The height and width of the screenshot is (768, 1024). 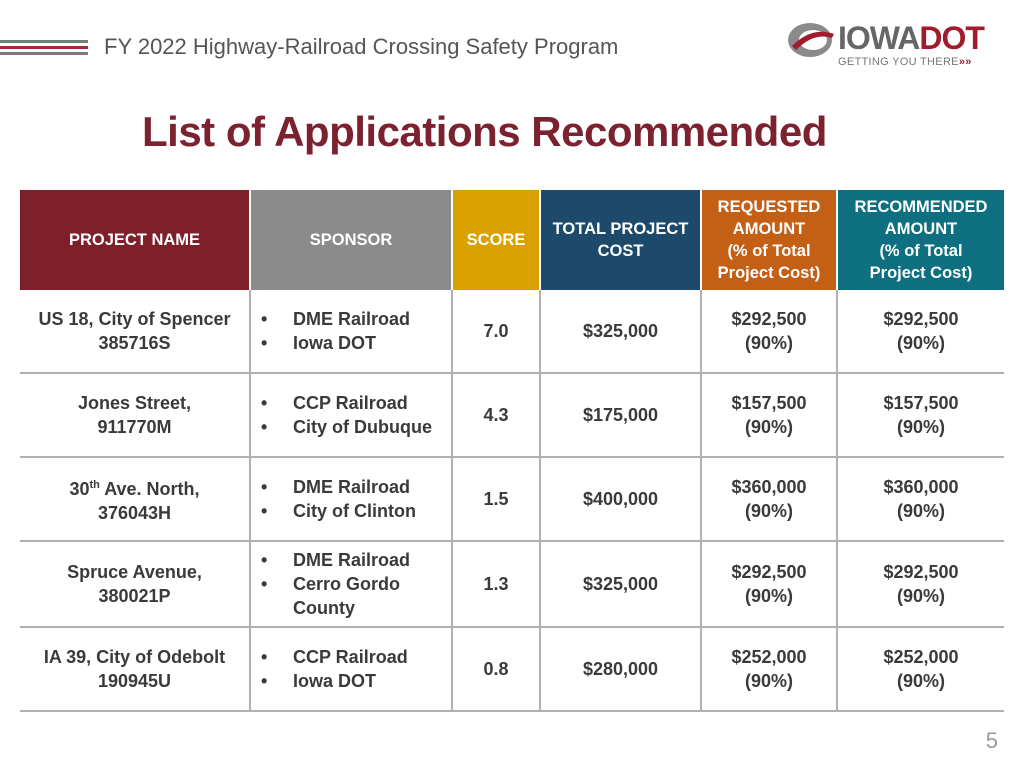 I want to click on requested-cell: $360,000 (90%), so click(x=770, y=500).